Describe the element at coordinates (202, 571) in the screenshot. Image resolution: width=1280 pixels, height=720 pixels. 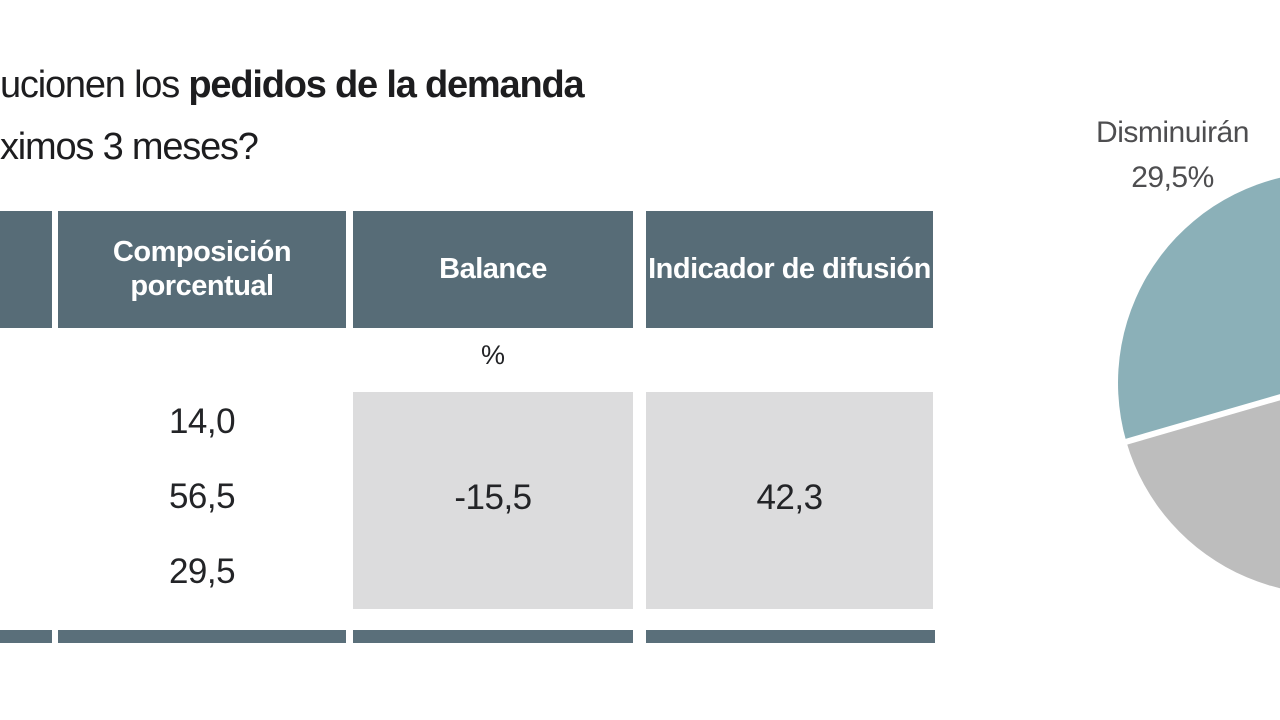
I see `composicion-value-row3: 29,5` at that location.